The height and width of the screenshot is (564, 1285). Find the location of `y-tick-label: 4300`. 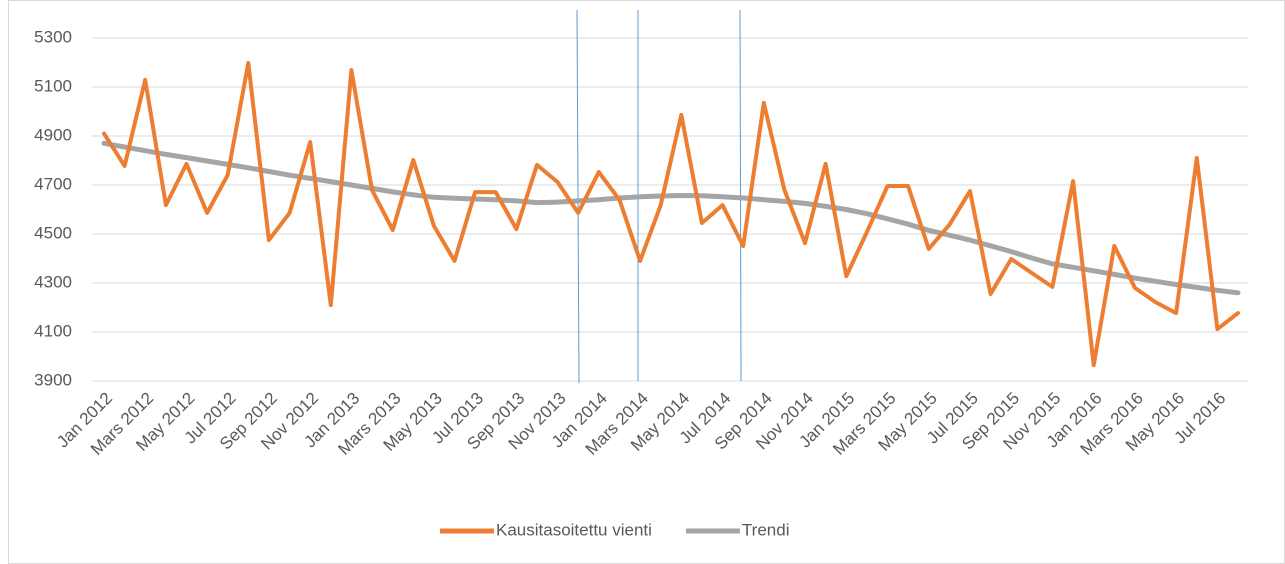

y-tick-label: 4300 is located at coordinates (53, 281).